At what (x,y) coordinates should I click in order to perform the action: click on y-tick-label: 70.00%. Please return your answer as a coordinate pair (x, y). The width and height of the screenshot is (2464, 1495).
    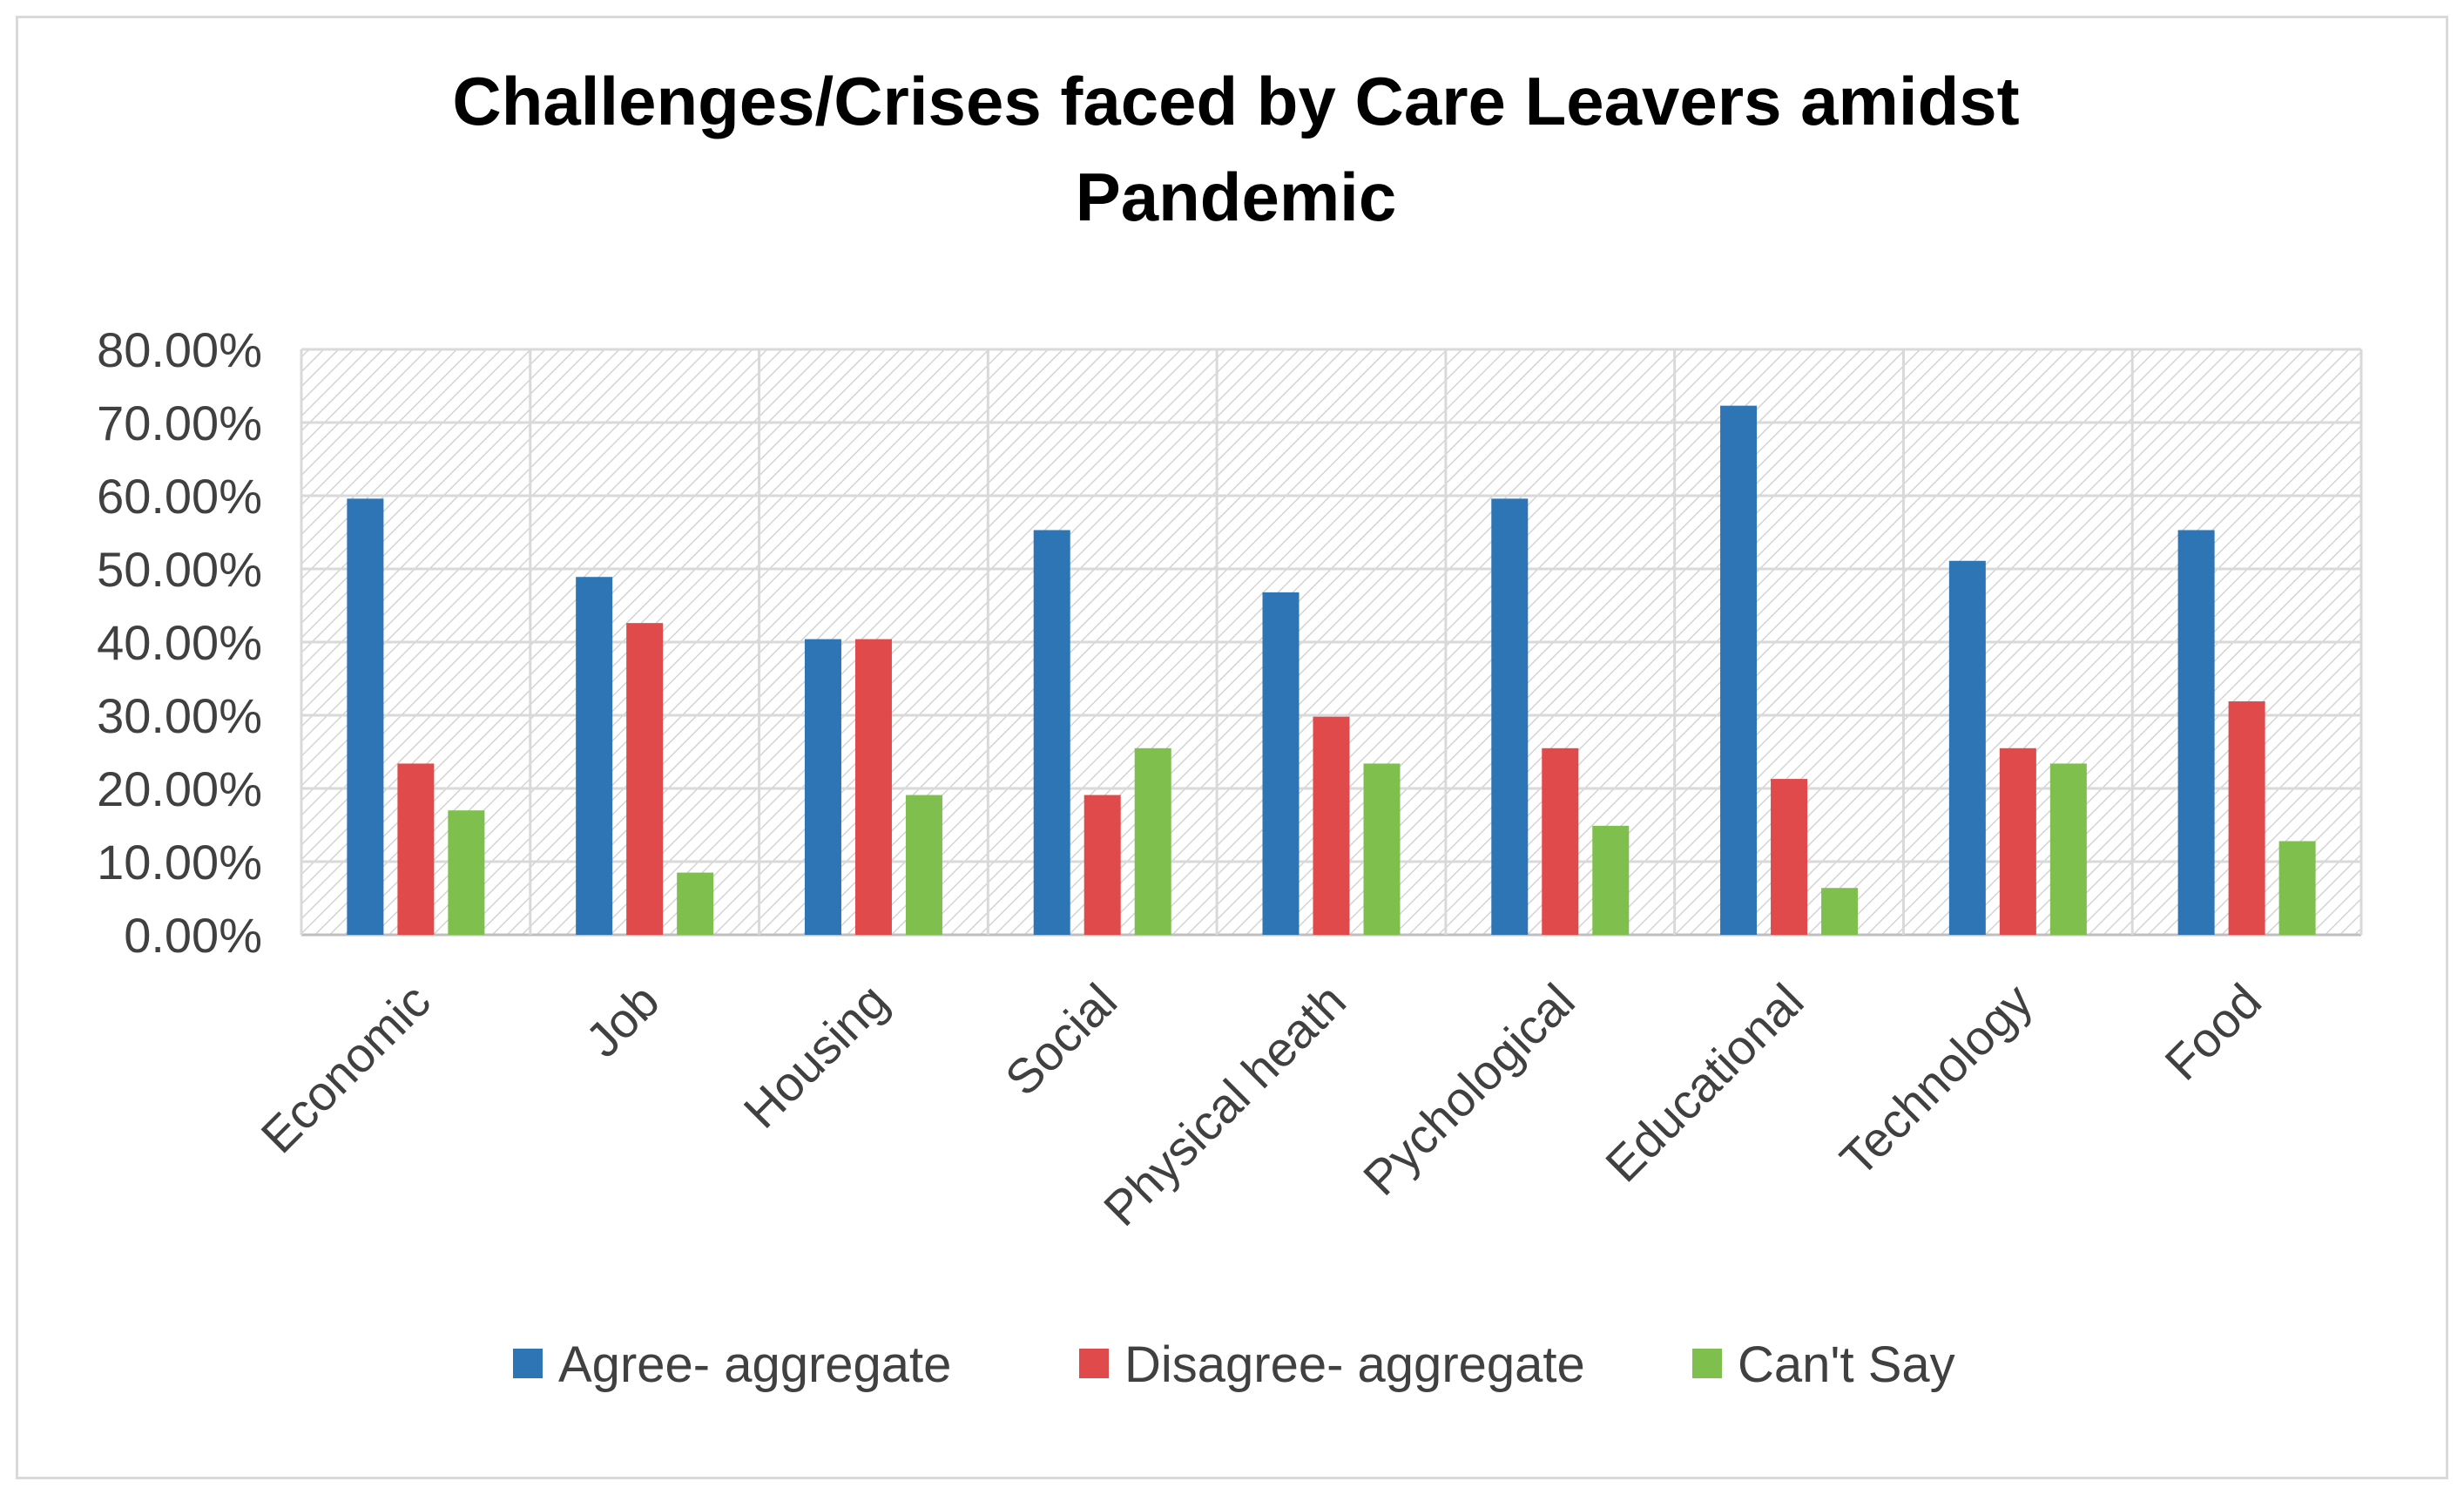
    Looking at the image, I should click on (179, 423).